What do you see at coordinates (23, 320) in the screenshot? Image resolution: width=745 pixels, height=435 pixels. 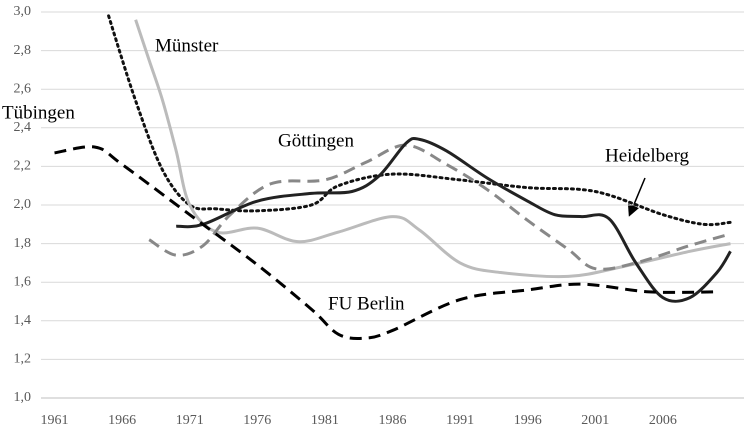 I see `y-tick-label: 1,4` at bounding box center [23, 320].